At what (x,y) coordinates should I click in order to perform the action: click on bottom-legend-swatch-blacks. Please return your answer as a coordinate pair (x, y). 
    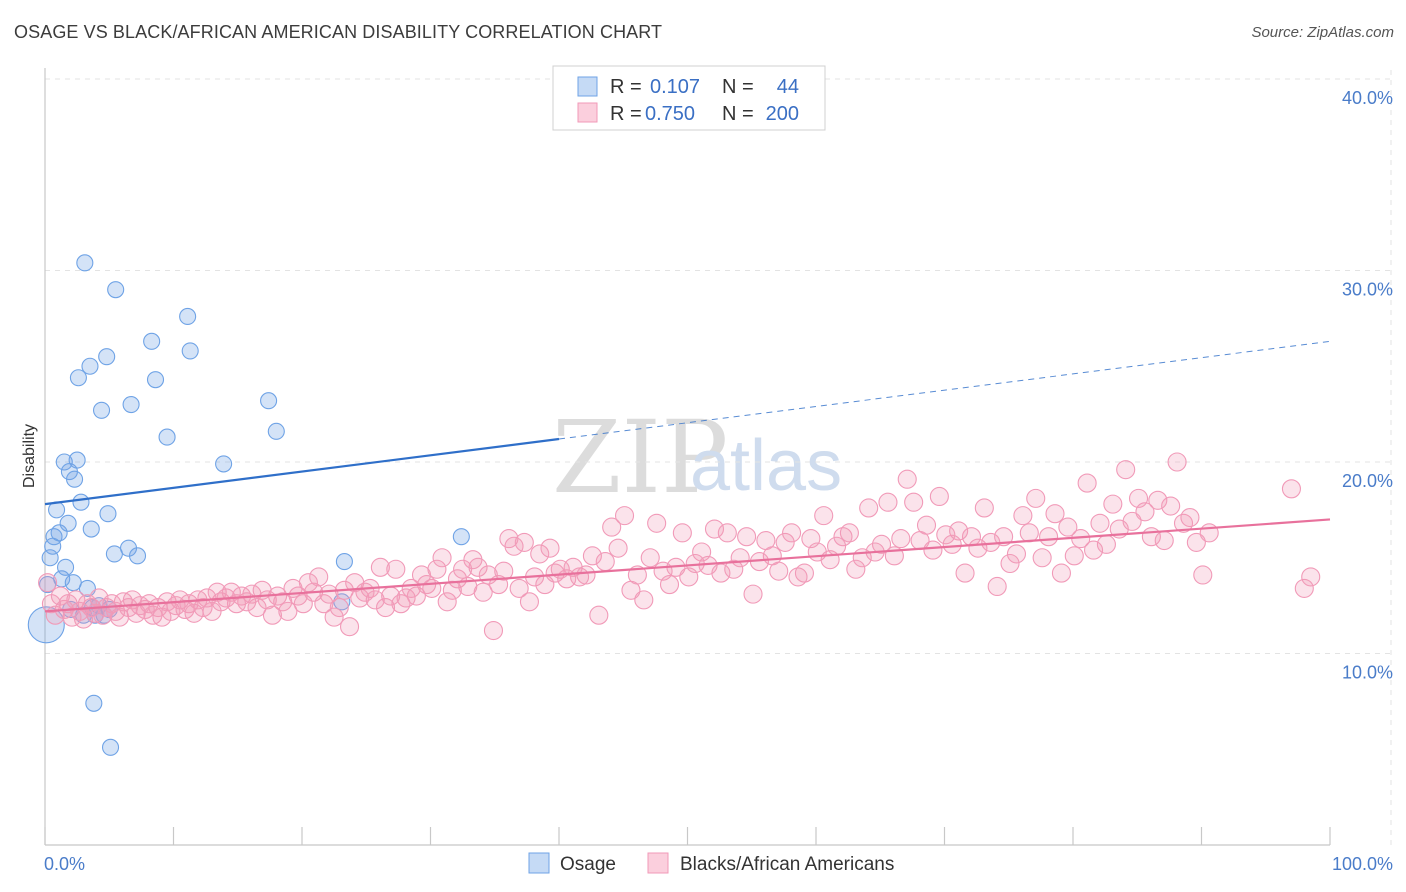
    Looking at the image, I should click on (658, 863).